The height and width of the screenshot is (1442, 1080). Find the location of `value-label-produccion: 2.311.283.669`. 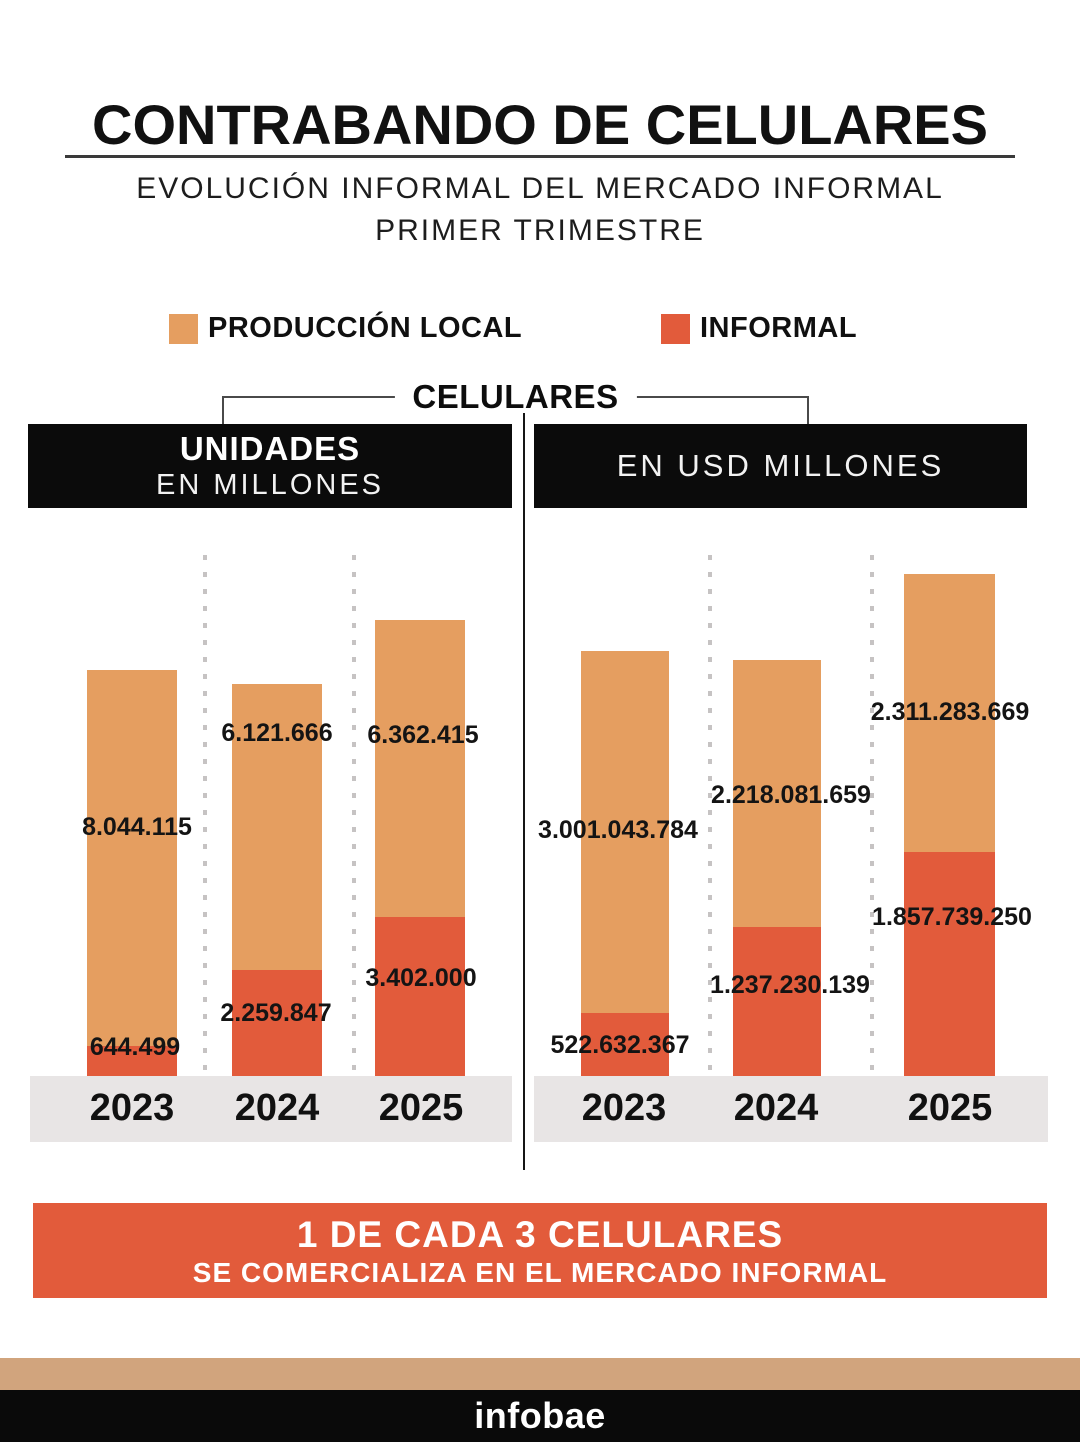

value-label-produccion: 2.311.283.669 is located at coordinates (950, 712).